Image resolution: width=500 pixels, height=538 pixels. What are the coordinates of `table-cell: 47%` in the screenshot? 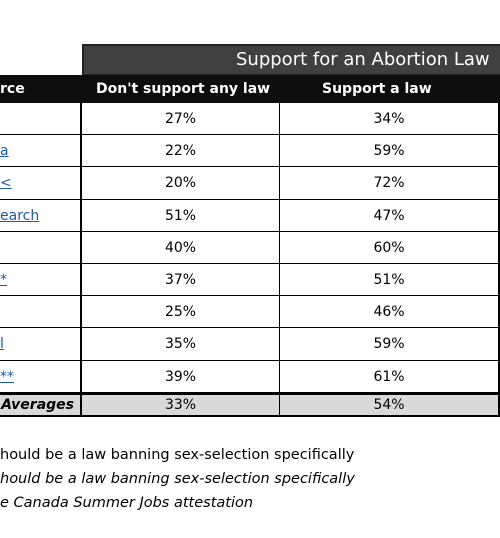 It's located at (390, 215).